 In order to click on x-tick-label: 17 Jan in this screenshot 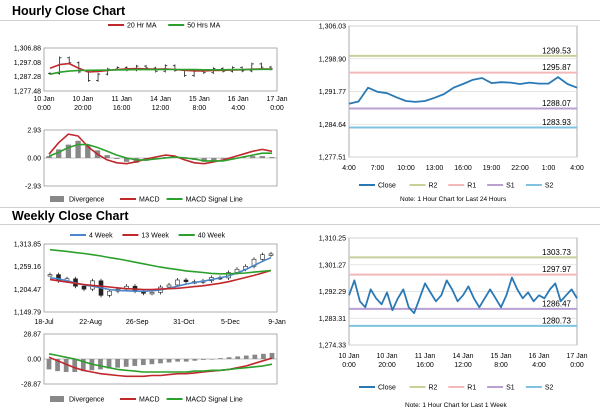, I will do `click(576, 356)`.